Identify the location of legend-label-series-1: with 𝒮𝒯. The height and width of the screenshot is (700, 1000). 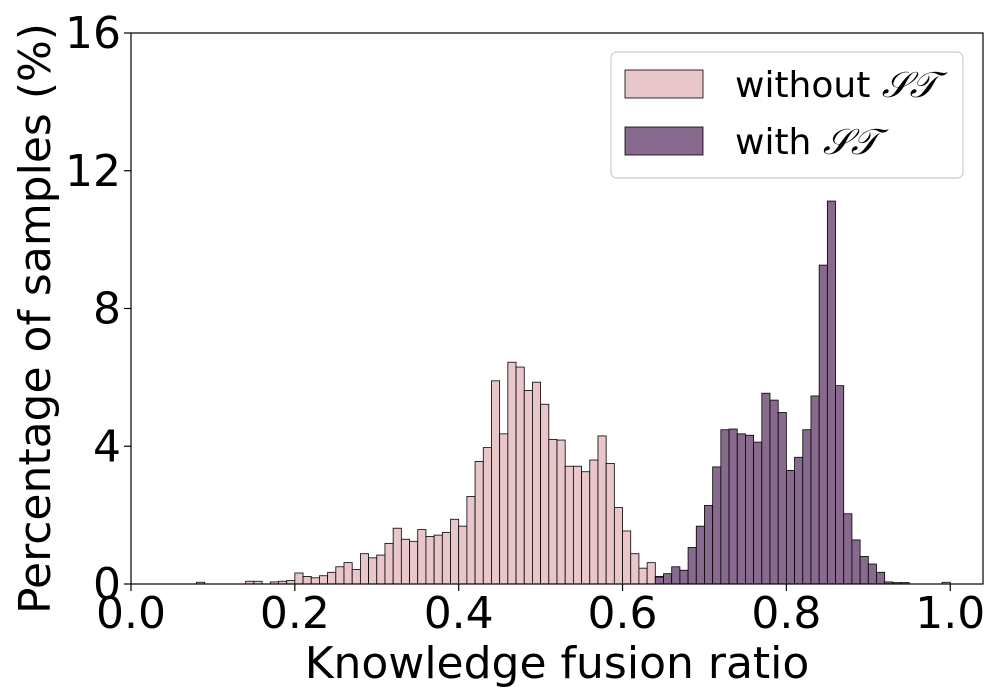
(812, 142).